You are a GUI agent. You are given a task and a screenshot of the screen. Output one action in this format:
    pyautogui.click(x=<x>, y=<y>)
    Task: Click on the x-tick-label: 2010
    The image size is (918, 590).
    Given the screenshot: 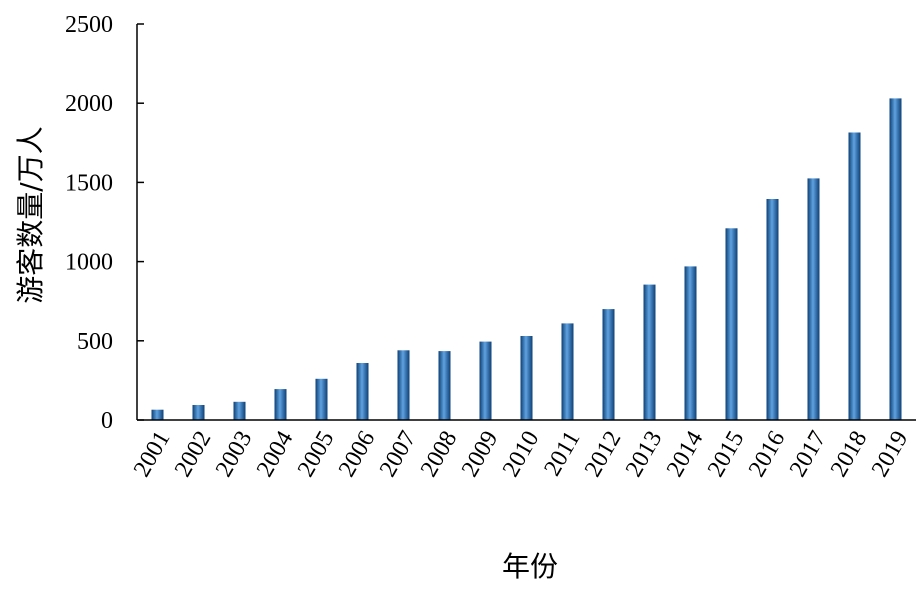 What is the action you would take?
    pyautogui.click(x=521, y=454)
    